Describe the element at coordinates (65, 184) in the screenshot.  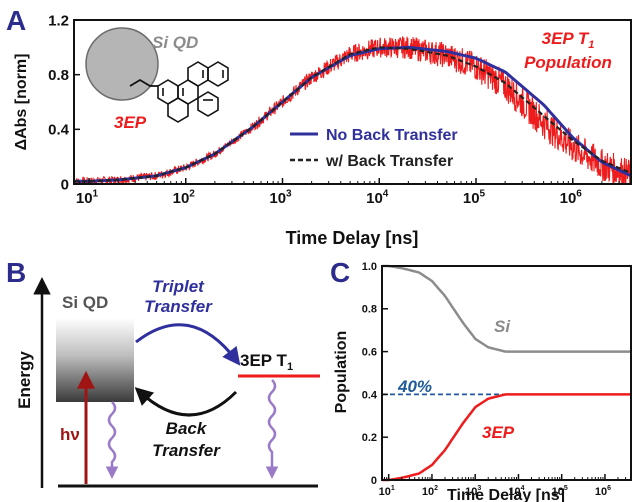
I see `panel-a-y-tick-label: 0` at that location.